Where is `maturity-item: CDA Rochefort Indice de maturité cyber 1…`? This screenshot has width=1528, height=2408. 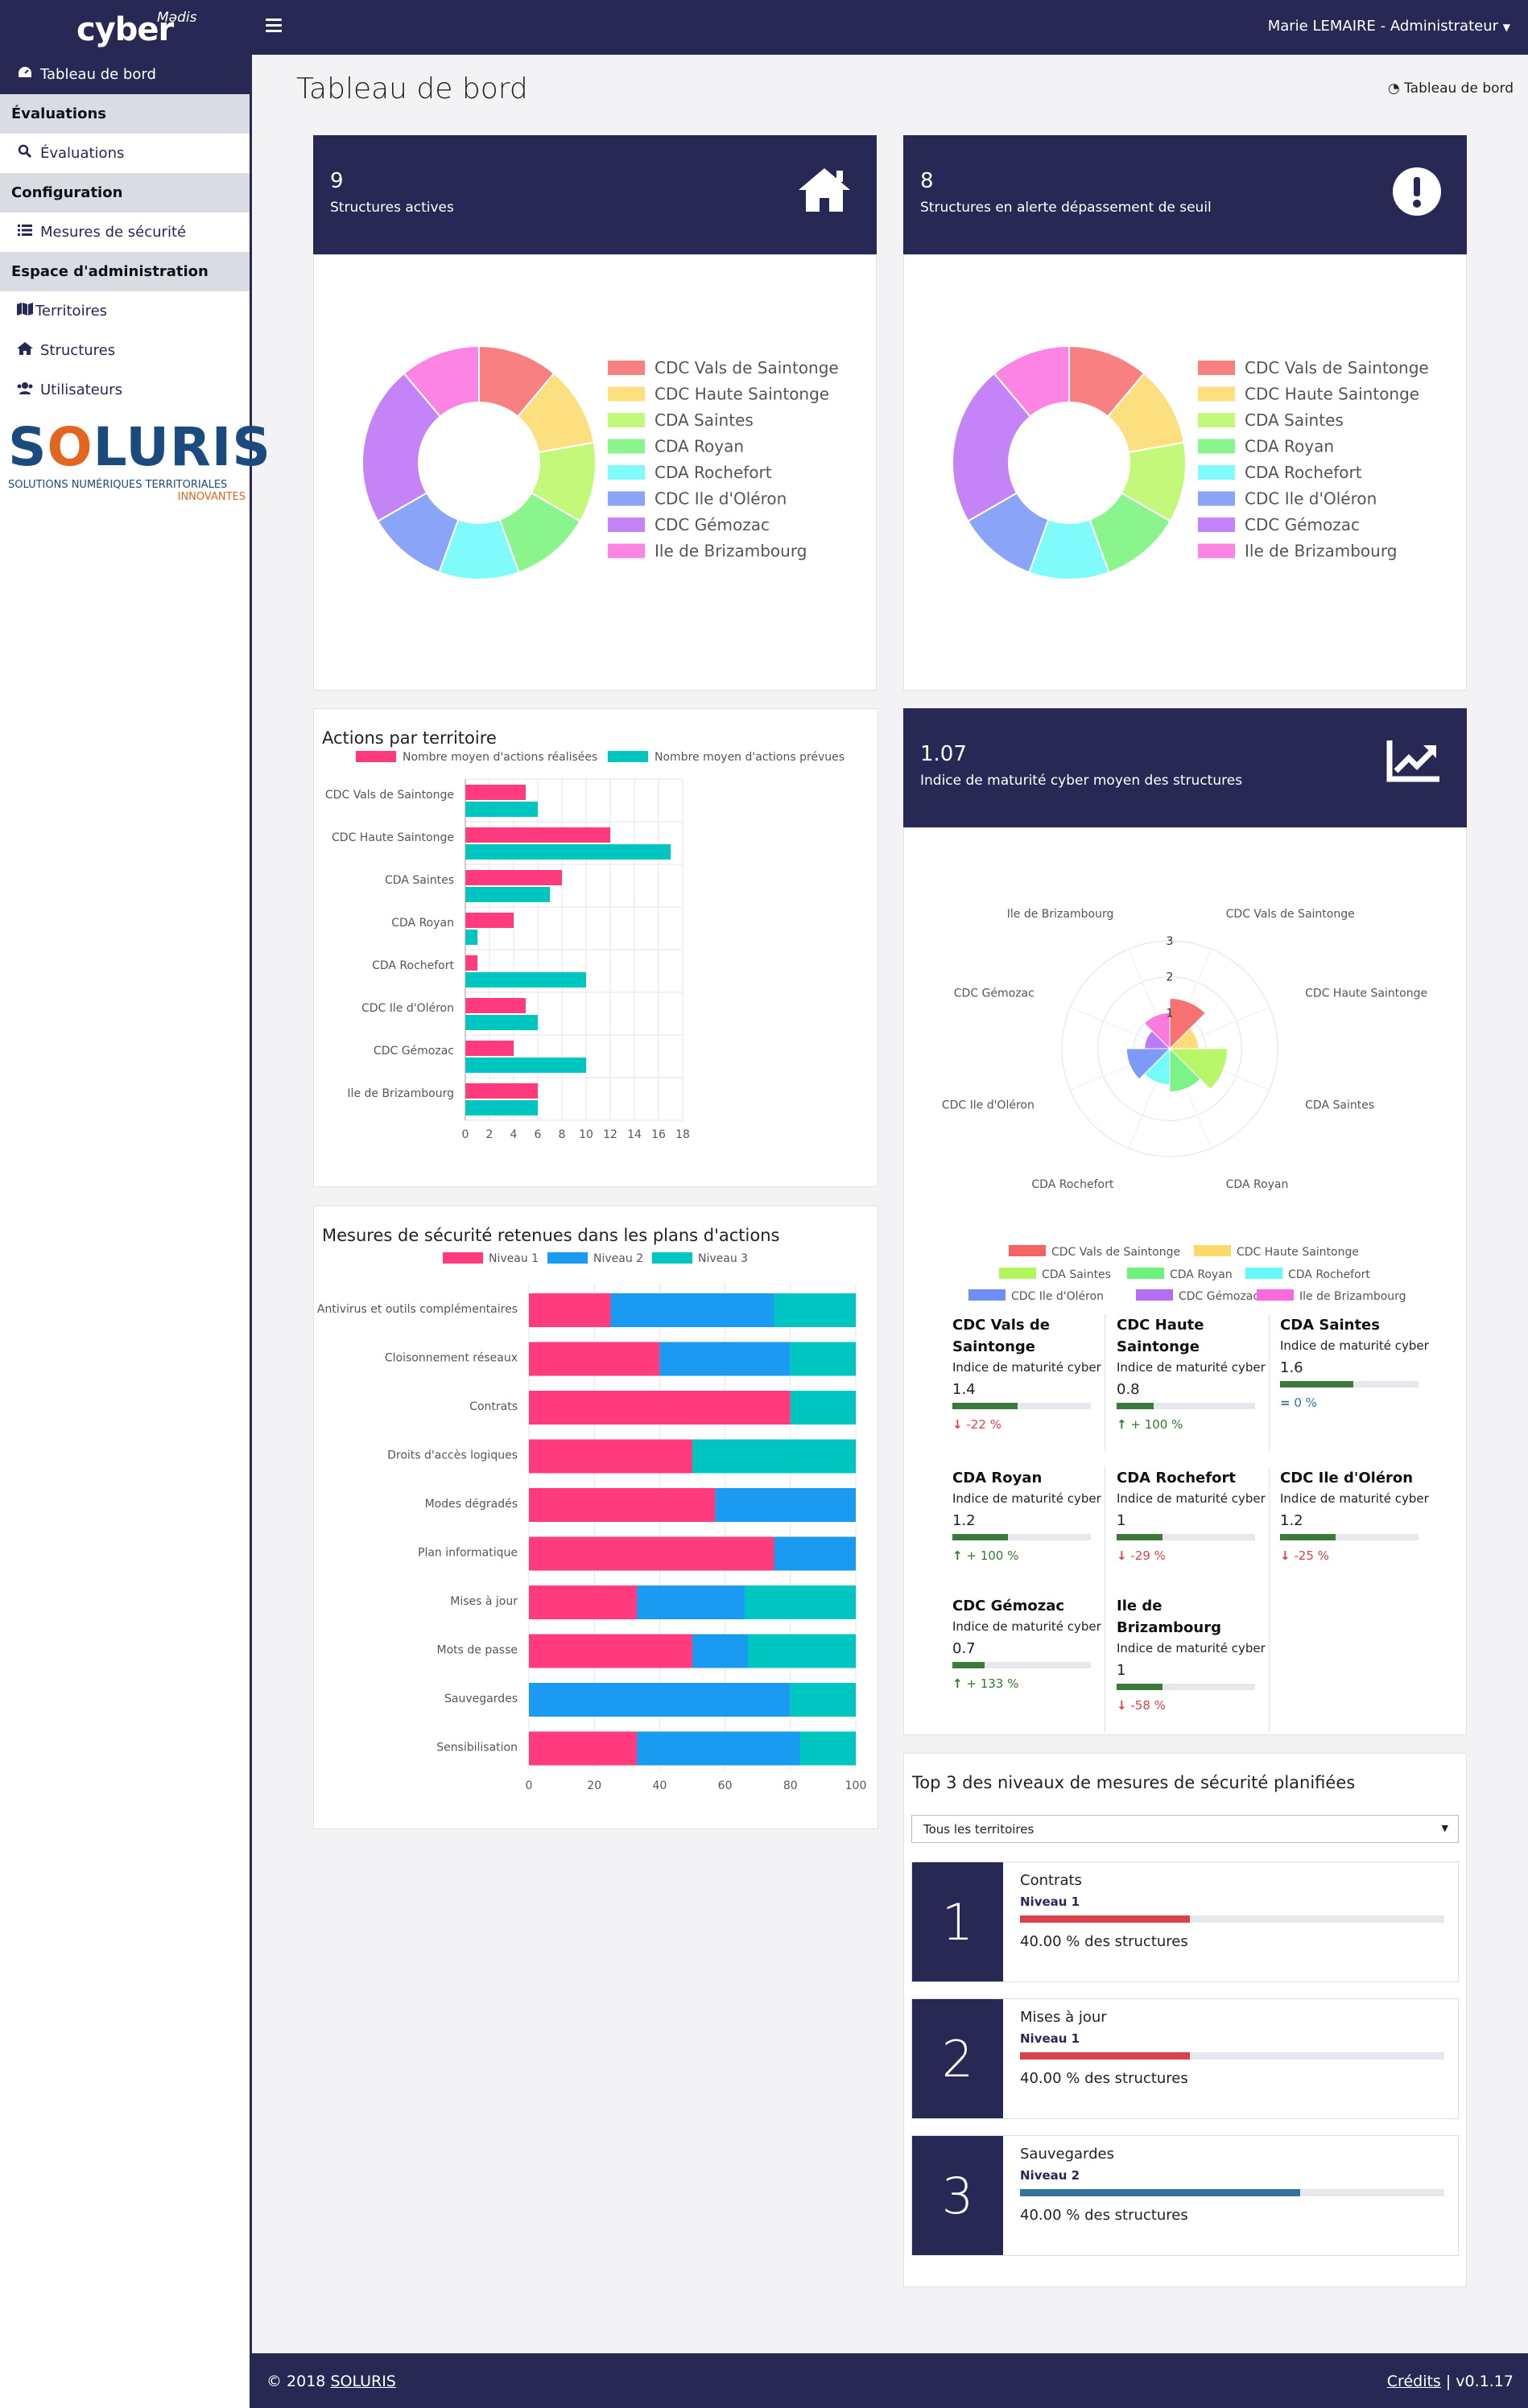
maturity-item: CDA Rochefort Indice de maturité cyber 1… is located at coordinates (1193, 1535).